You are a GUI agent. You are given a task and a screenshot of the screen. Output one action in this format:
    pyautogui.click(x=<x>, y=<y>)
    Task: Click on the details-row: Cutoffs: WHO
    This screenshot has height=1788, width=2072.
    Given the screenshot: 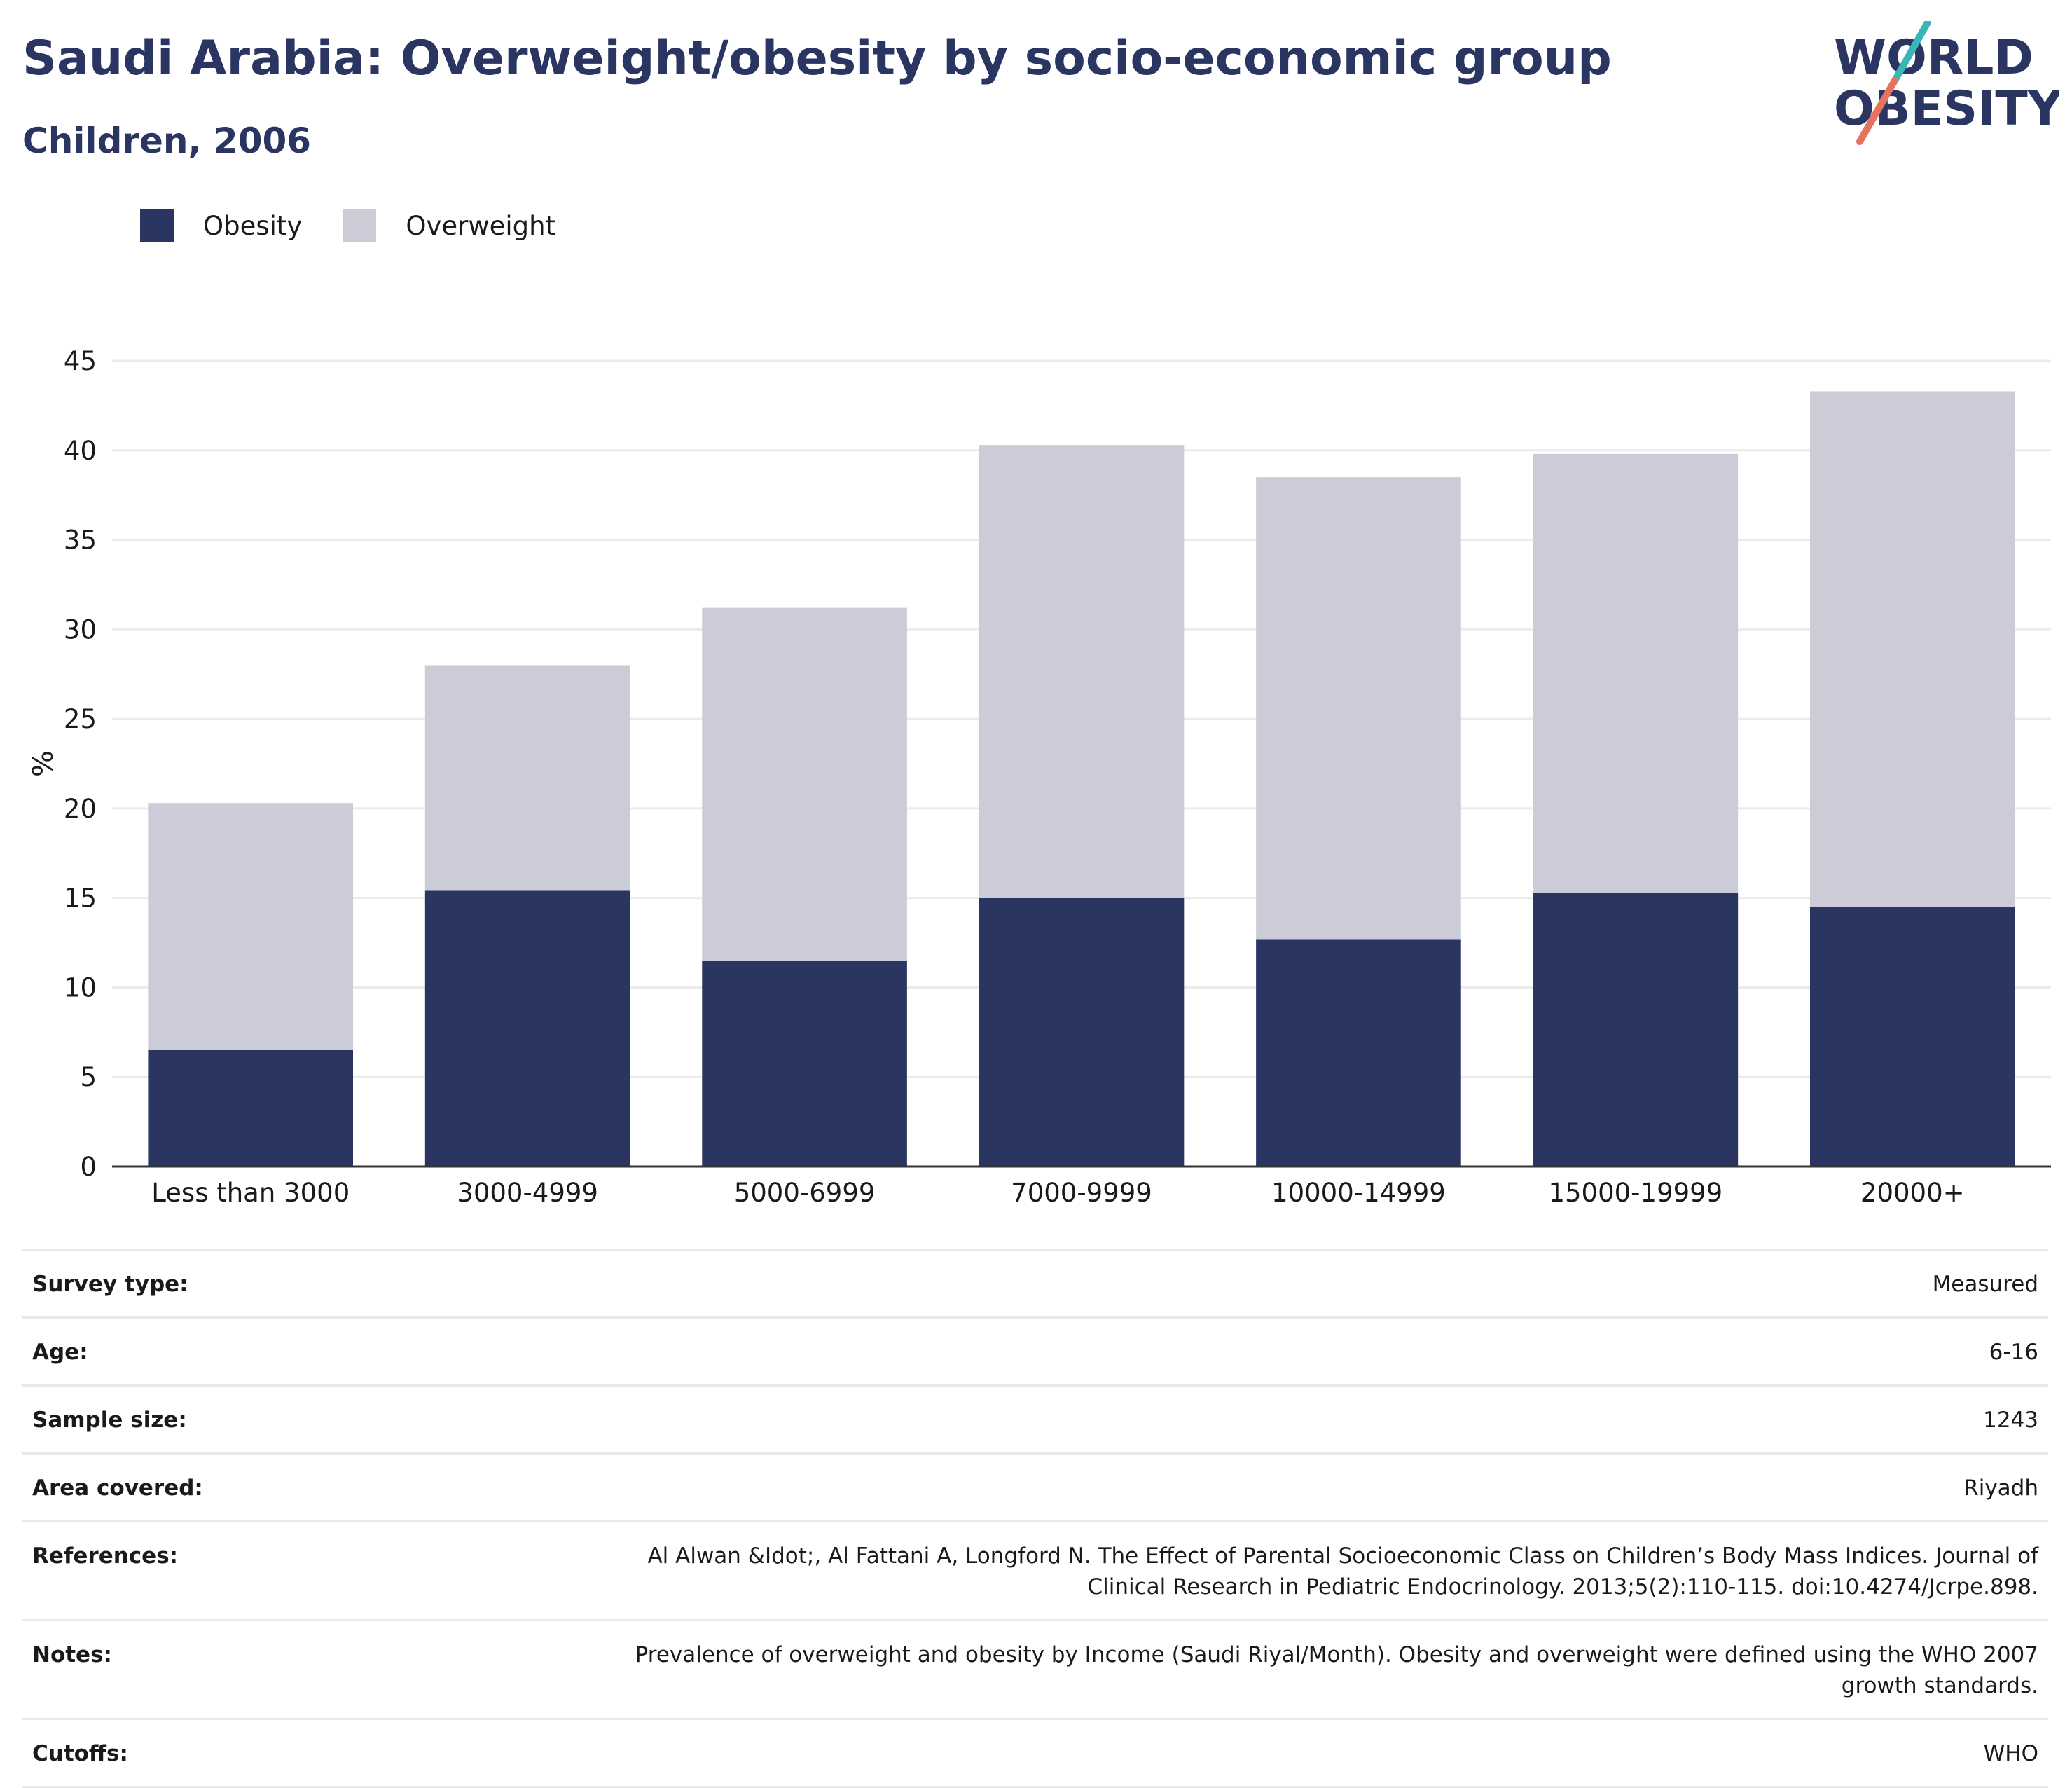 What is the action you would take?
    pyautogui.click(x=1035, y=1753)
    